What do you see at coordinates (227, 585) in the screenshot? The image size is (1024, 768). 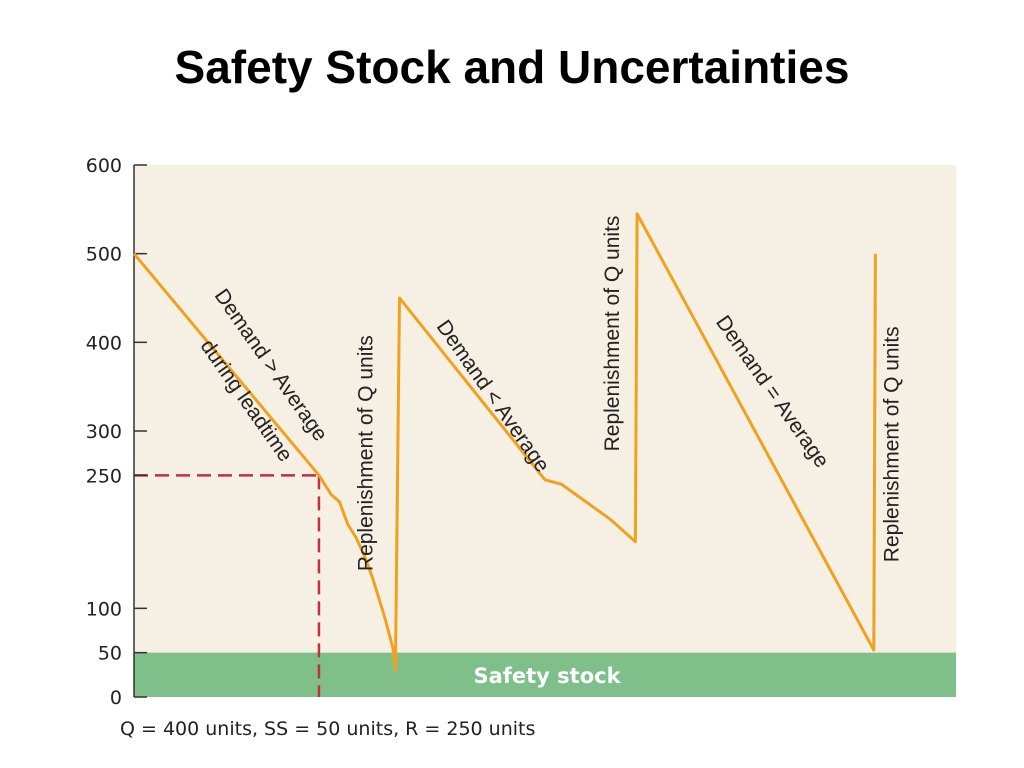 I see `reorder-dash-group` at bounding box center [227, 585].